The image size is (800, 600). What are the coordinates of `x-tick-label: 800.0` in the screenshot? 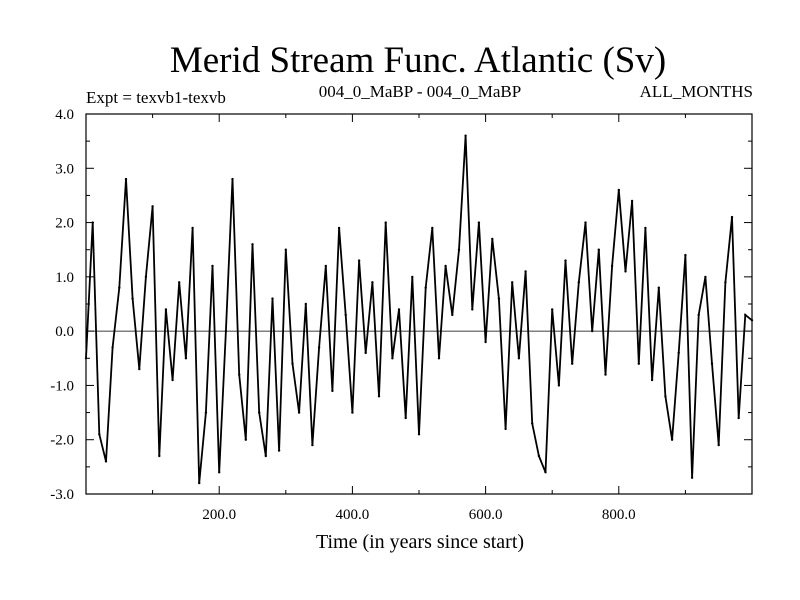 It's located at (619, 515).